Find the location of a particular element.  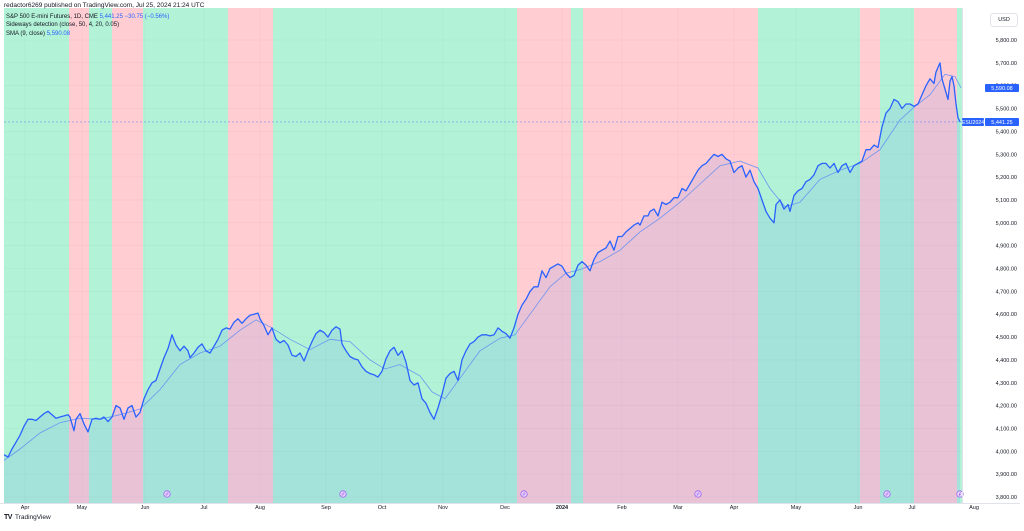

footer-brand-text: TradingView is located at coordinates (32, 517).